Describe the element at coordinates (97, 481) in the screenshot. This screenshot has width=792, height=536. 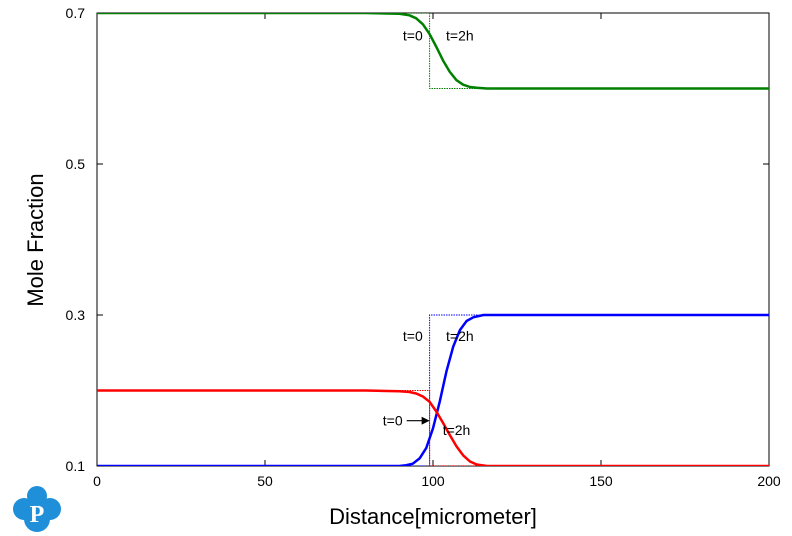
I see `x-tick-label: 0` at that location.